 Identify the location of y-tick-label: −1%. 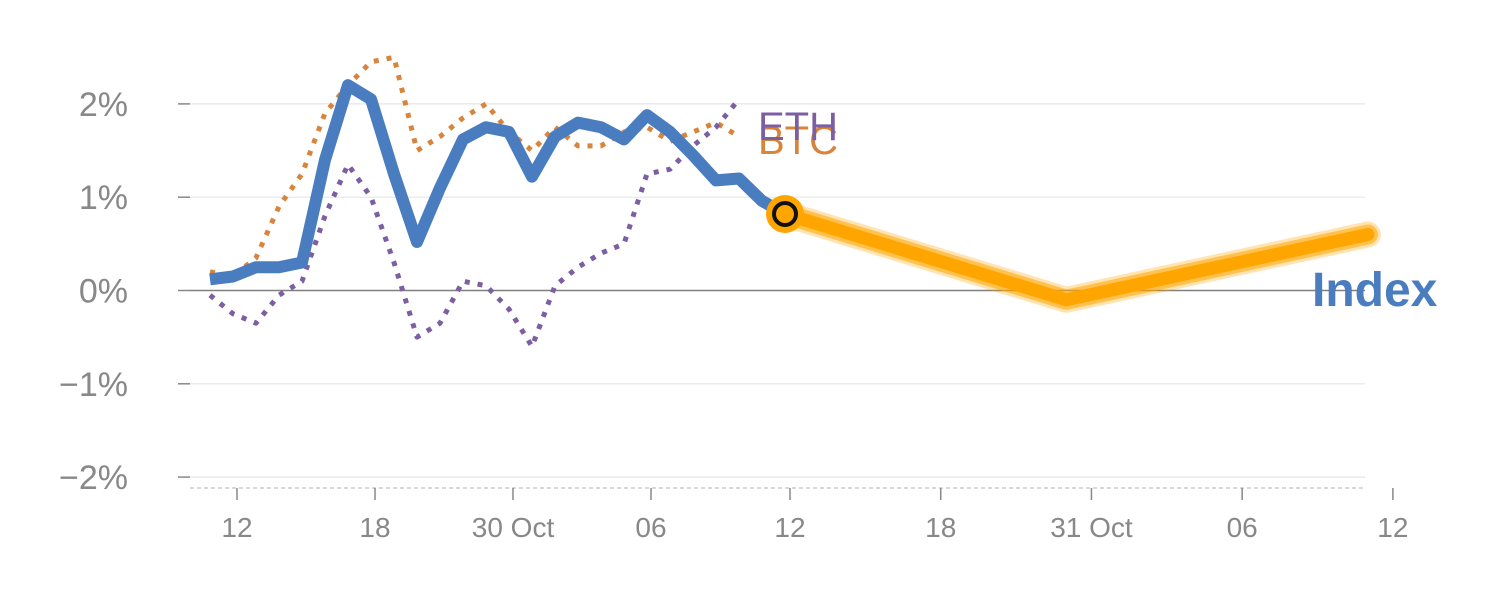
(93, 385).